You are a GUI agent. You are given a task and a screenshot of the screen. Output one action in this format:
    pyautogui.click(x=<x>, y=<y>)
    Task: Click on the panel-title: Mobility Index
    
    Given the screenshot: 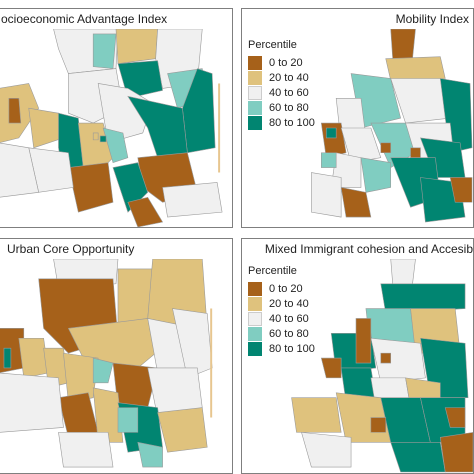 What is the action you would take?
    pyautogui.click(x=432, y=19)
    